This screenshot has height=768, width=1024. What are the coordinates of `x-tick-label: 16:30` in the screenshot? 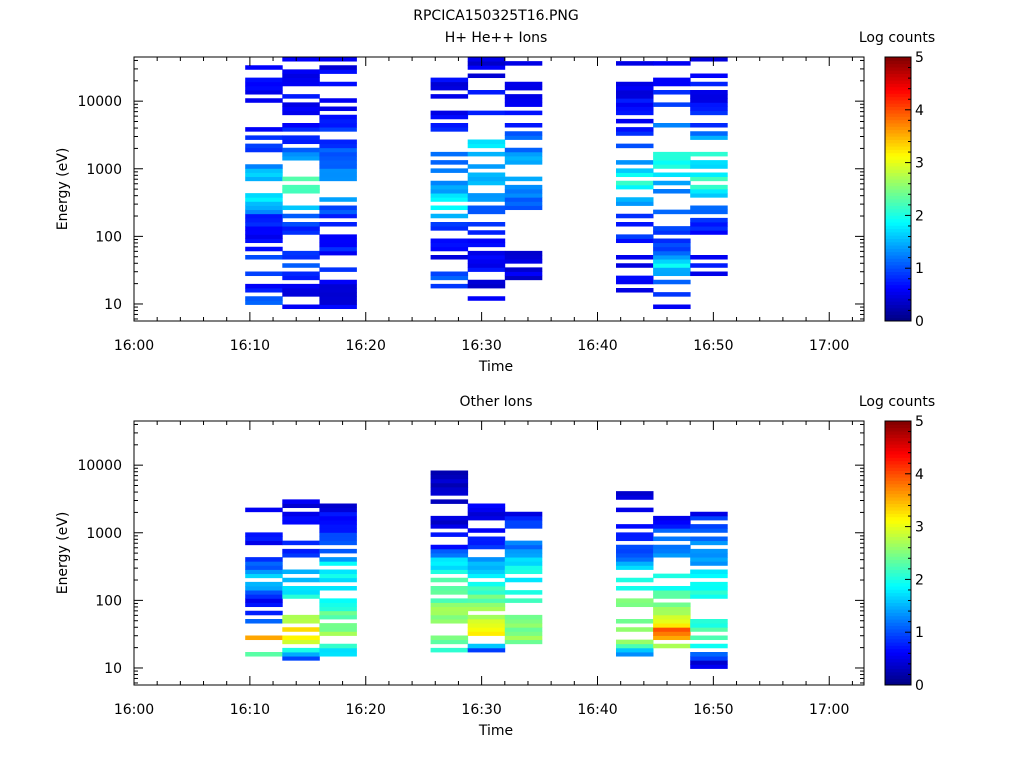 It's located at (481, 346).